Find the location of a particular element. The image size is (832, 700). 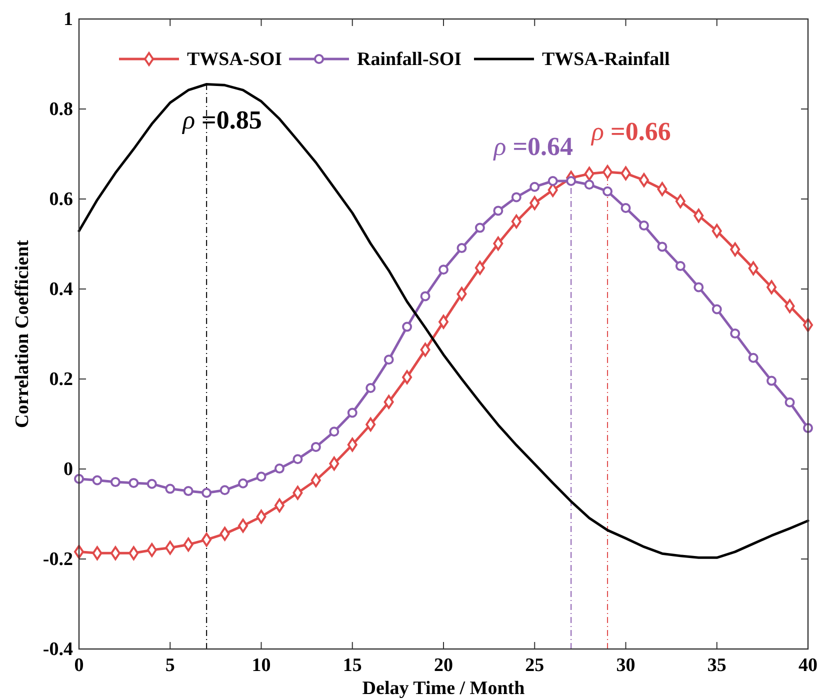

y-tick-label: -0.2 is located at coordinates (57, 559).